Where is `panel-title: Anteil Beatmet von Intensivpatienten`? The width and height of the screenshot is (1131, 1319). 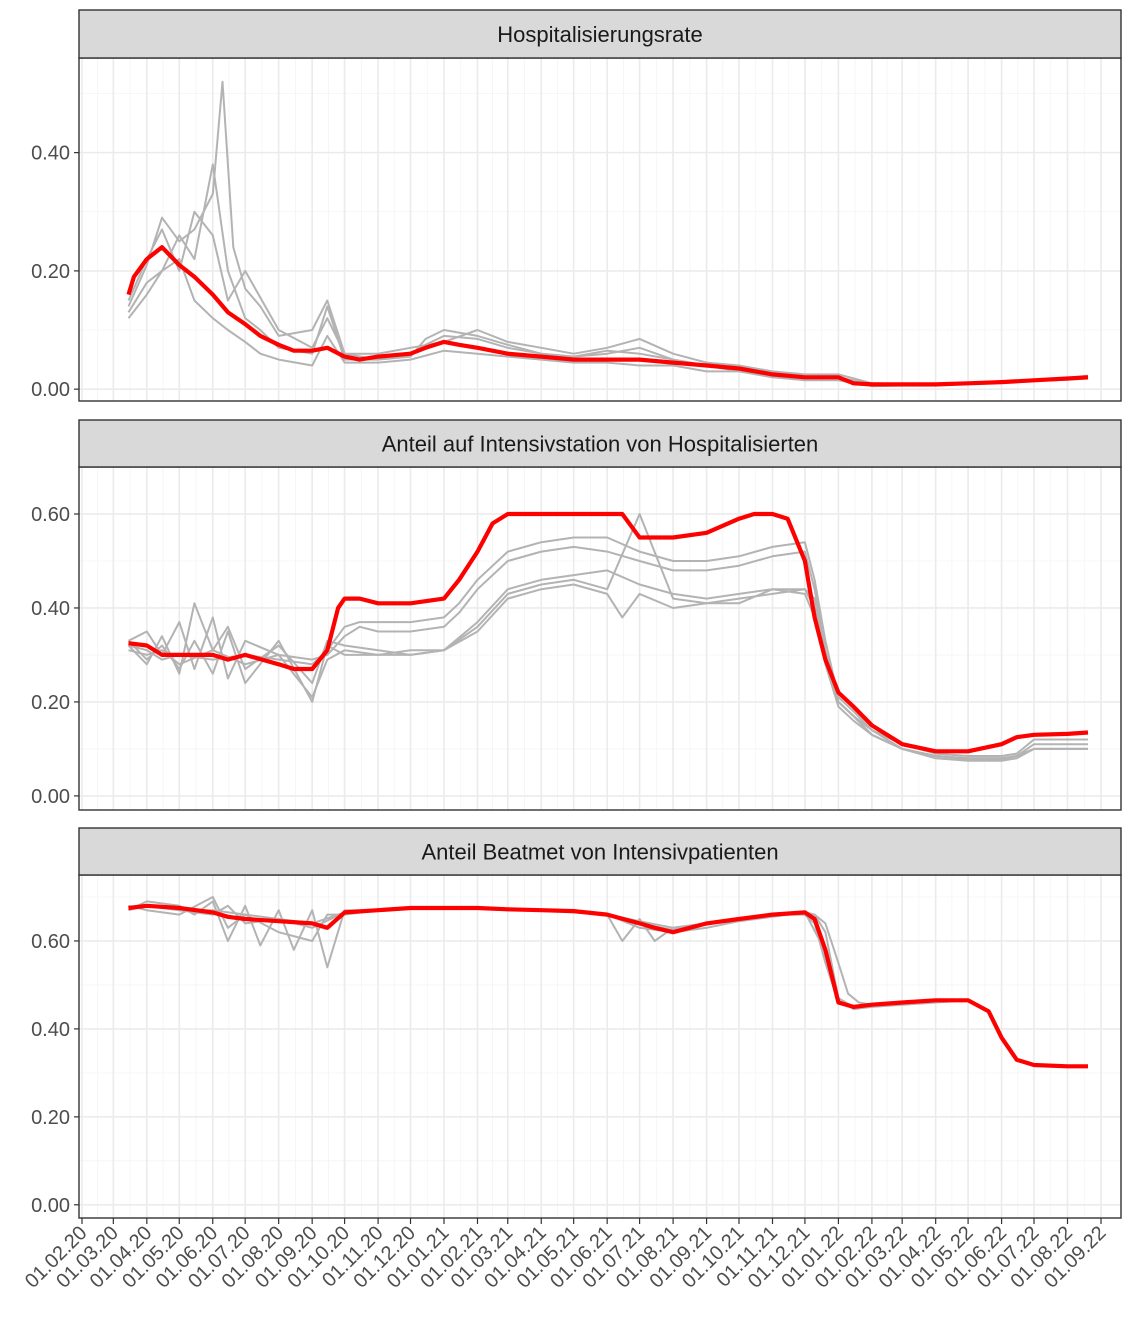 panel-title: Anteil Beatmet von Intensivpatienten is located at coordinates (599, 852).